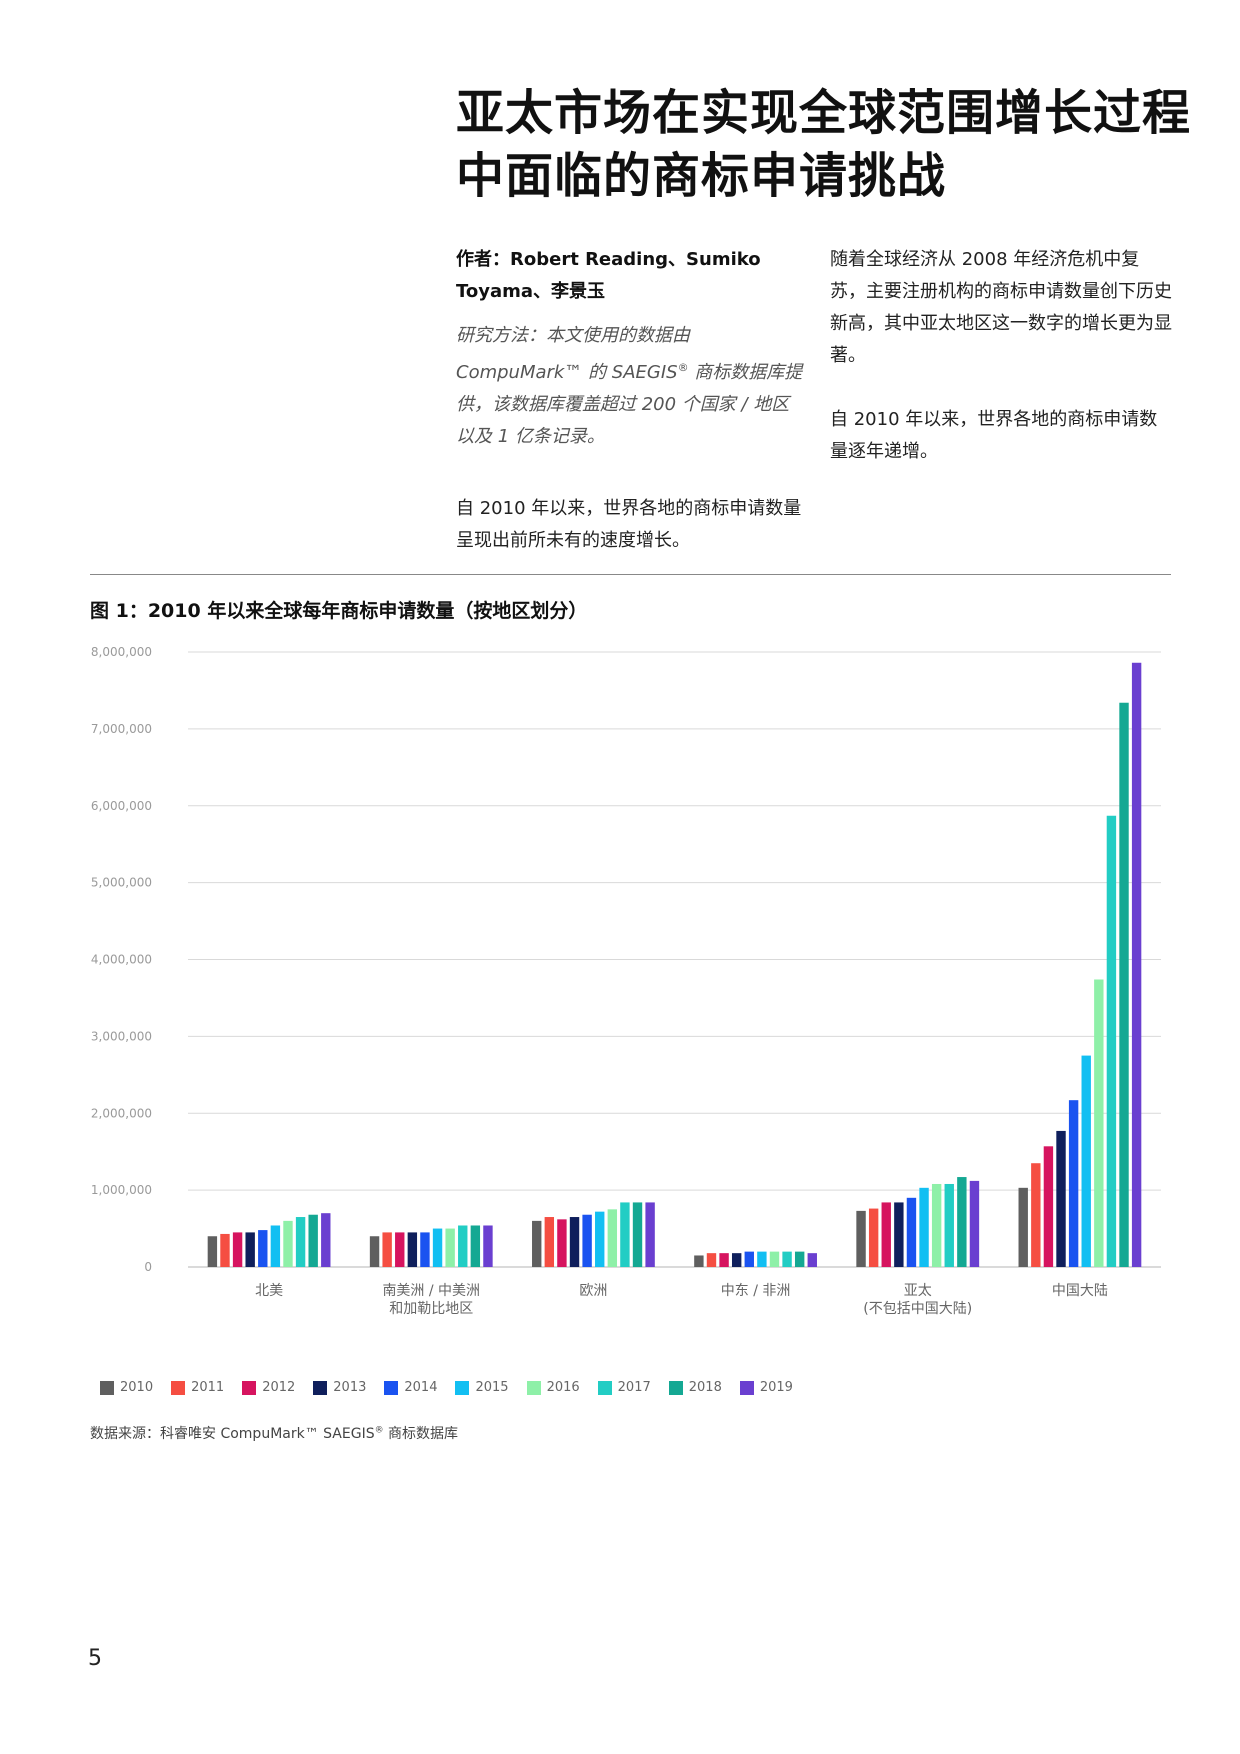 The width and height of the screenshot is (1240, 1754). Describe the element at coordinates (339, 611) in the screenshot. I see `figure-title: 图 1：2010 年以来全球每年商标申请数量（按地区划分）` at that location.